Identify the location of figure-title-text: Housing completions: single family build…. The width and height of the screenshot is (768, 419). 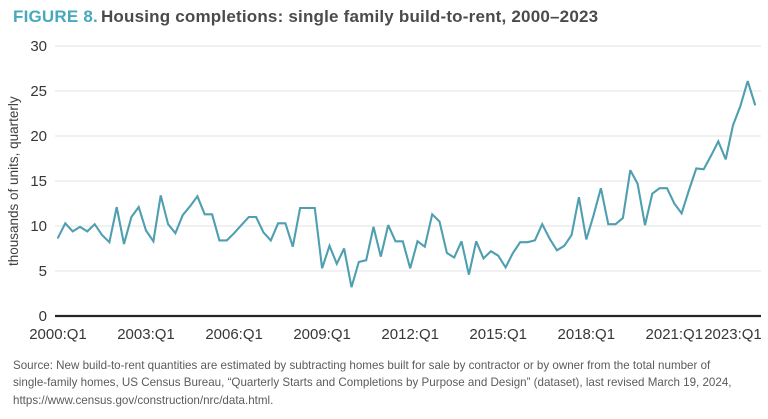
(349, 16).